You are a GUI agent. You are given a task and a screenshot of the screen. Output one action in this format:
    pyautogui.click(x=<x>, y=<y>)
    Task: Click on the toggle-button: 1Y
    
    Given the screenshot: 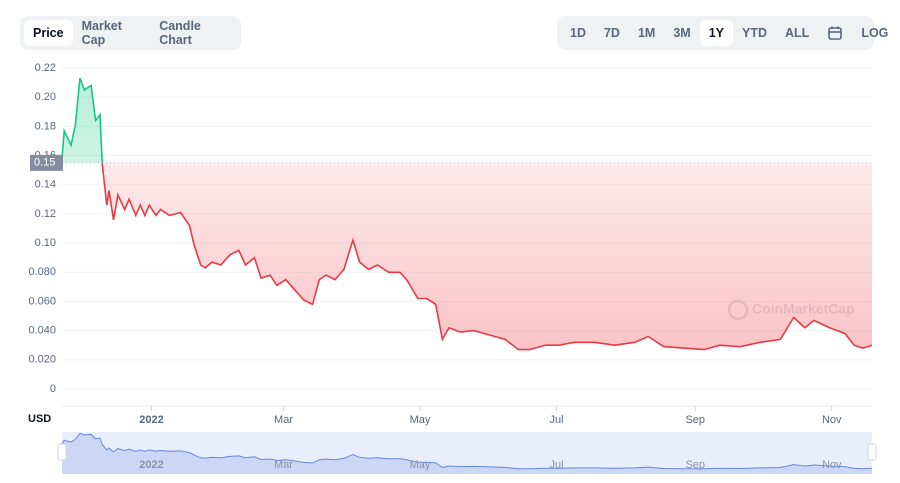 What is the action you would take?
    pyautogui.click(x=716, y=33)
    